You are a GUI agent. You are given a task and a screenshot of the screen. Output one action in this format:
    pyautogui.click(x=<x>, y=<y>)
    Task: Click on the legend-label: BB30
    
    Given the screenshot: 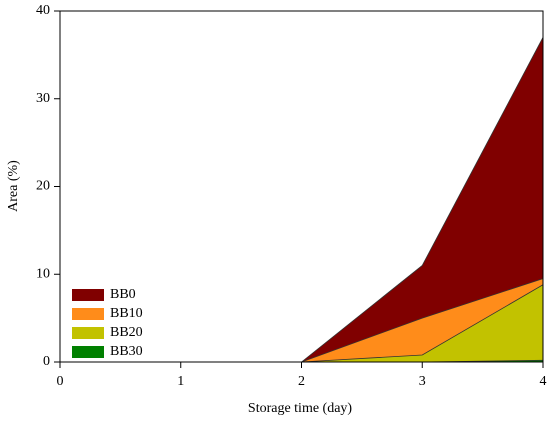 What is the action you would take?
    pyautogui.click(x=126, y=351)
    